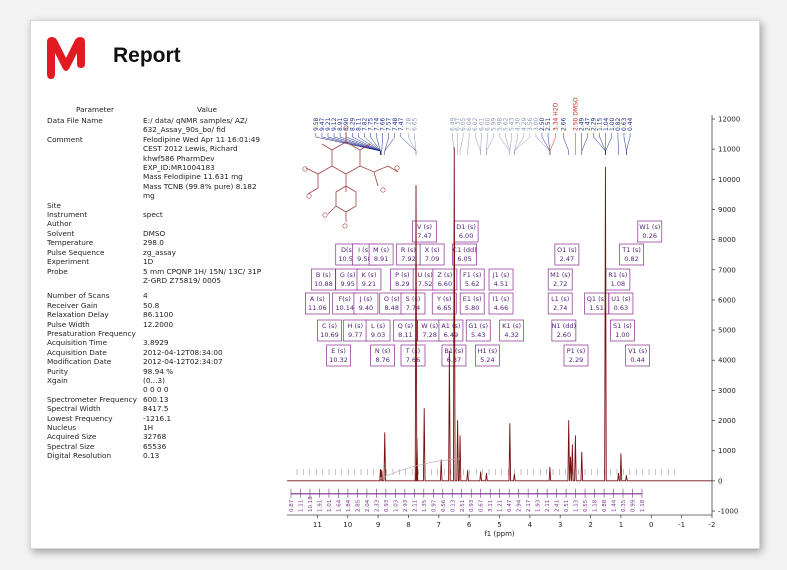 The image size is (787, 570). Describe the element at coordinates (70, 243) in the screenshot. I see `param-name: Temperature` at that location.